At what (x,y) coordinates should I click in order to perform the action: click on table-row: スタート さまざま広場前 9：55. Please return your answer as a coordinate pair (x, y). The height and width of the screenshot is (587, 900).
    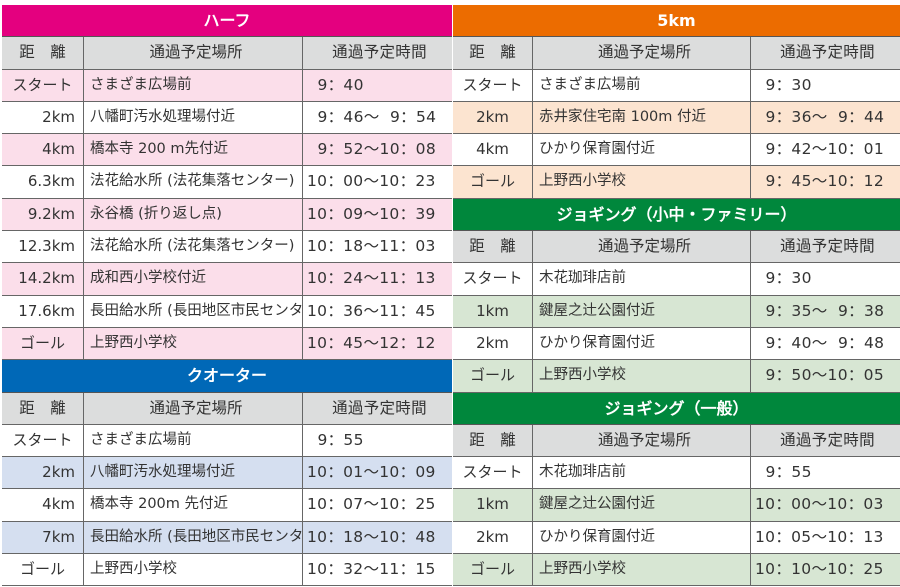
    Looking at the image, I should click on (227, 441).